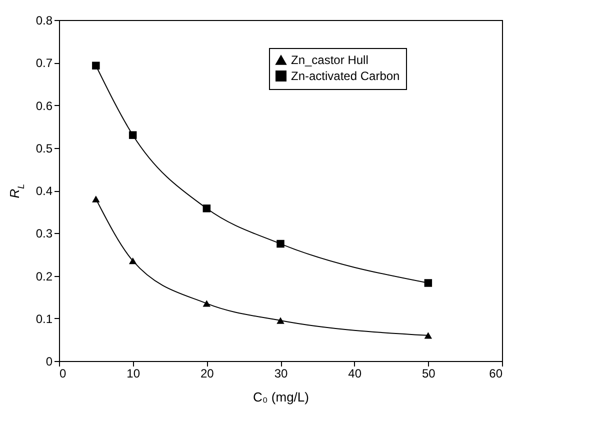 This screenshot has height=421, width=589. I want to click on y-tick-label: 0.8, so click(44, 21).